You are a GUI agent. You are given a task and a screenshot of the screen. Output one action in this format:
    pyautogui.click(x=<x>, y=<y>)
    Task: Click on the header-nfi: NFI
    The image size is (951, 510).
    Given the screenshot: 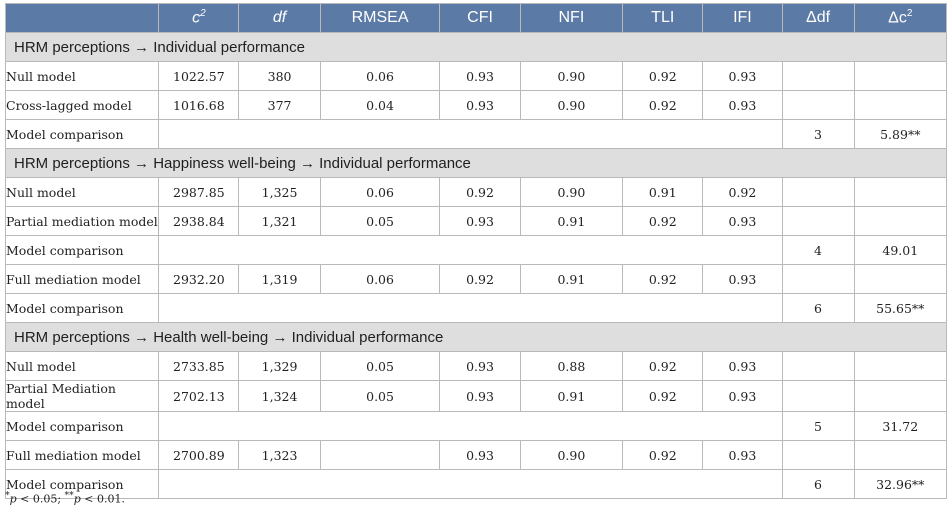 What is the action you would take?
    pyautogui.click(x=571, y=18)
    